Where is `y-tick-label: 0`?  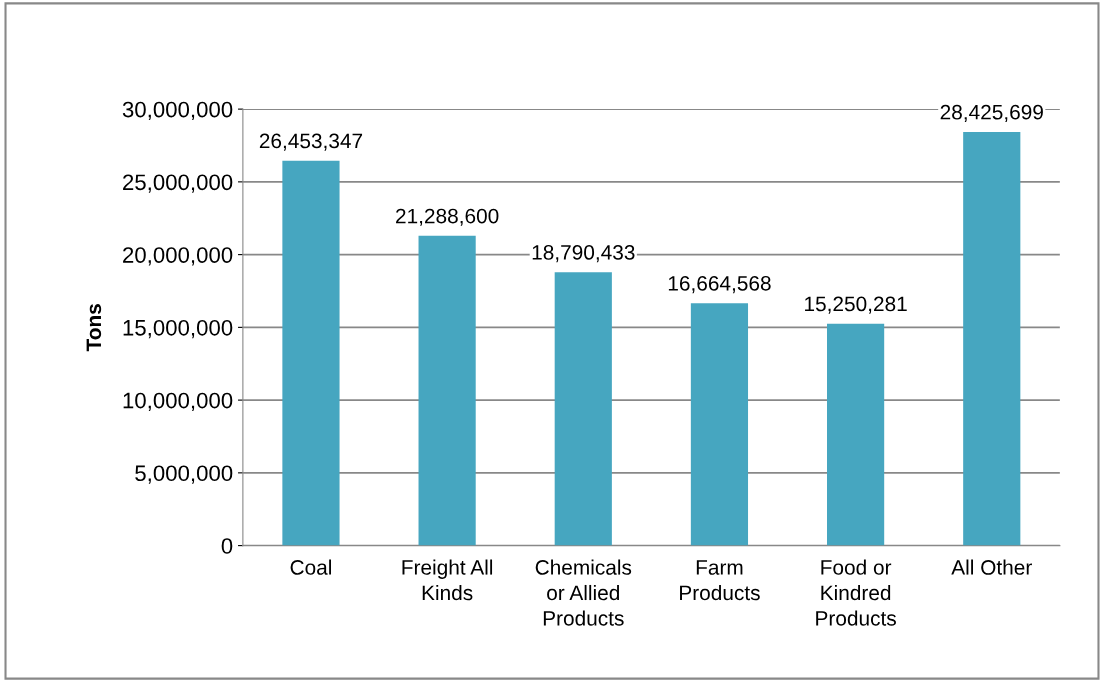 y-tick-label: 0 is located at coordinates (227, 546).